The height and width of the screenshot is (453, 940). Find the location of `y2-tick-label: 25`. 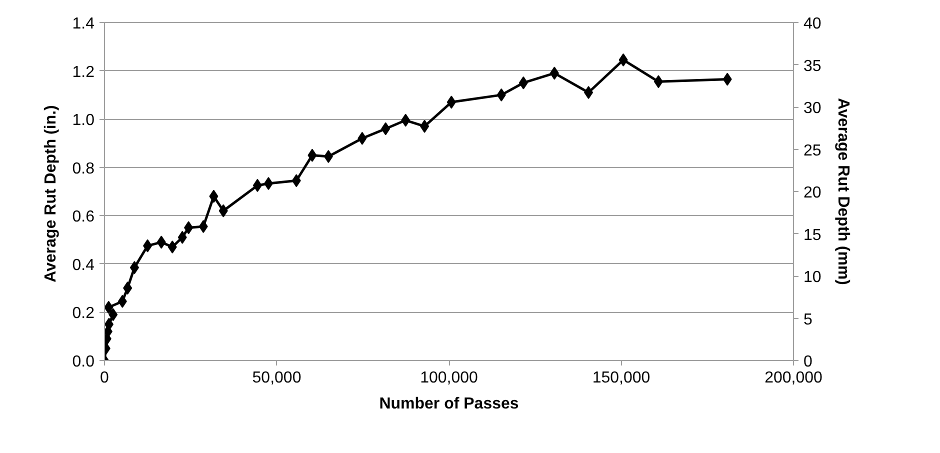

y2-tick-label: 25 is located at coordinates (813, 151).